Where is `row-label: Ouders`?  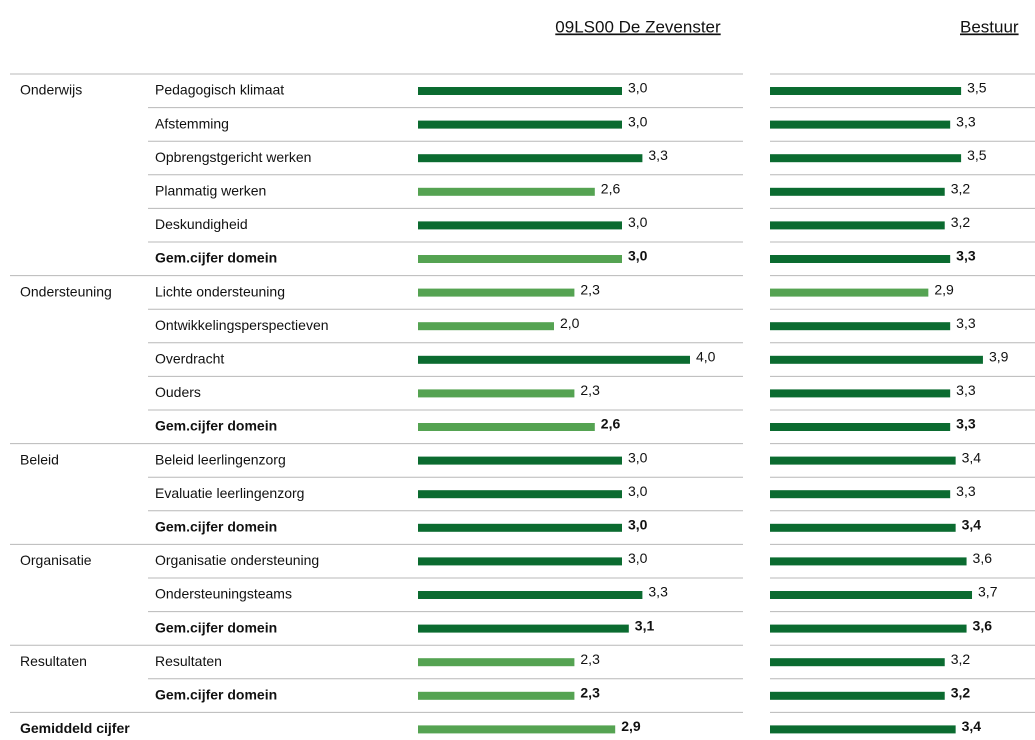
row-label: Ouders is located at coordinates (178, 392).